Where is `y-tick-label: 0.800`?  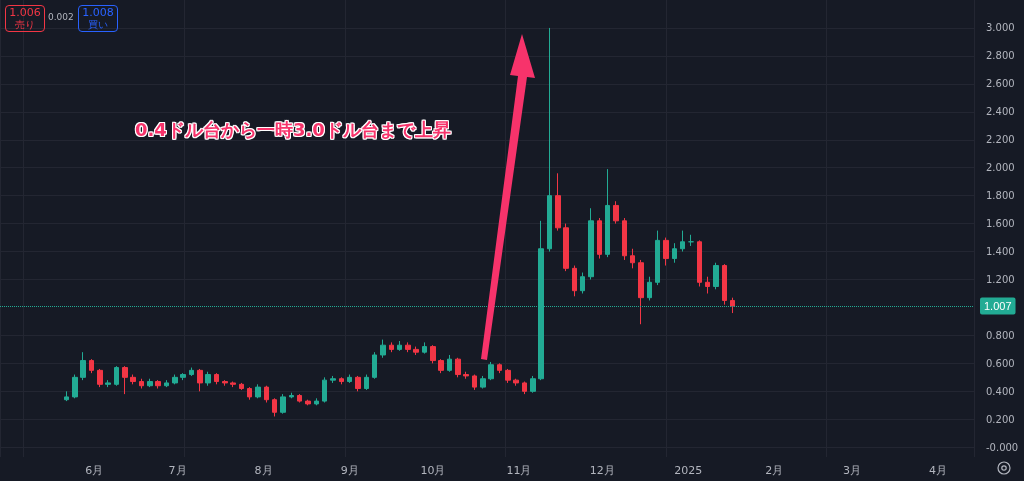
y-tick-label: 0.800 is located at coordinates (1000, 335).